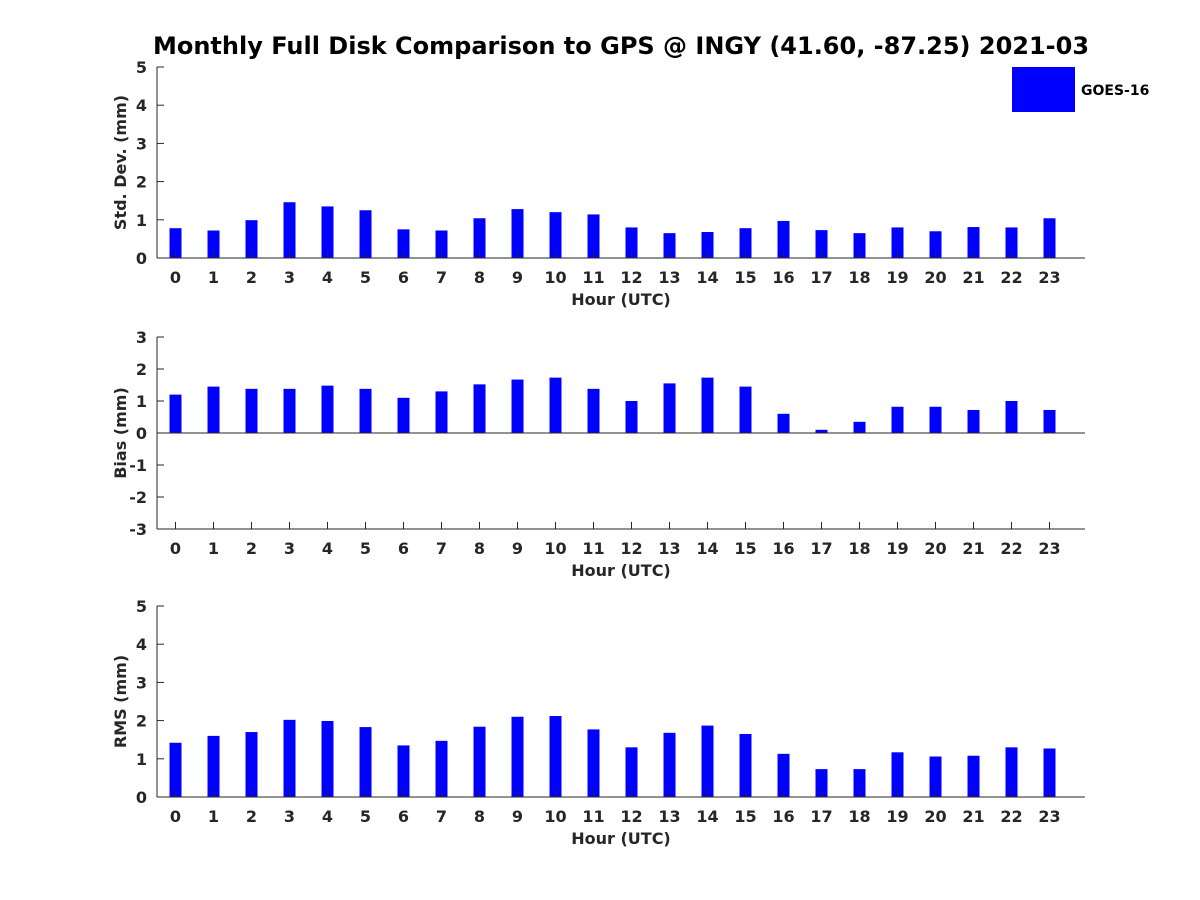  Describe the element at coordinates (141, 182) in the screenshot. I see `std-dev-y-tick-label: 2` at that location.